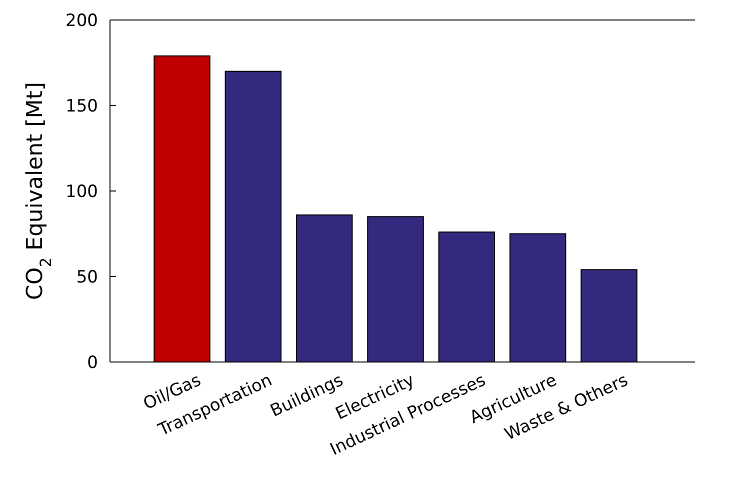 The image size is (743, 493). Describe the element at coordinates (82, 192) in the screenshot. I see `y-tick-label: 100` at that location.